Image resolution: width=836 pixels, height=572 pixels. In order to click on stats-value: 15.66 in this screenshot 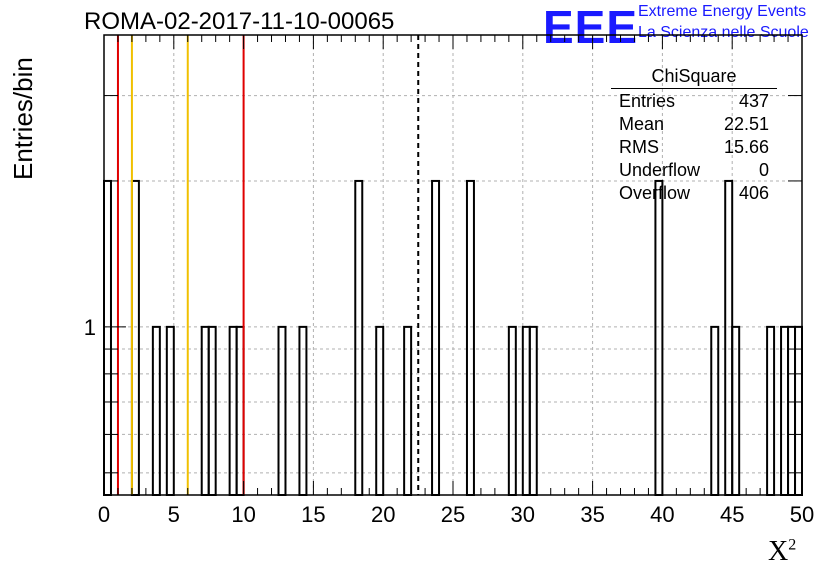, I will do `click(746, 147)`.